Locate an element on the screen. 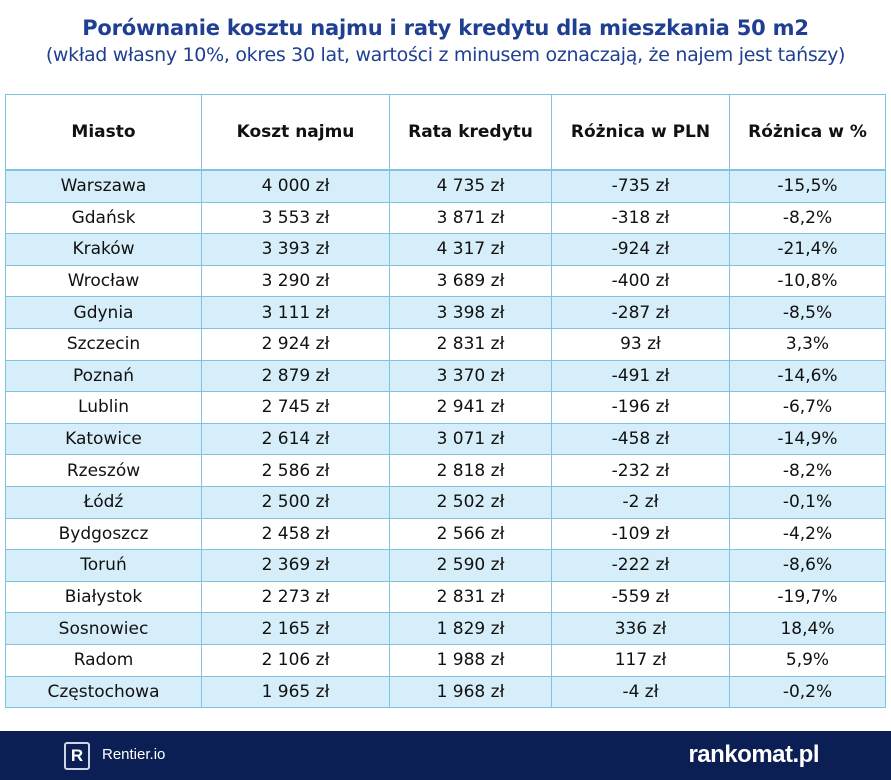  table-row: Warszawa 4 000 zł 4 735 zł -735 zł -15,5% is located at coordinates (445, 186).